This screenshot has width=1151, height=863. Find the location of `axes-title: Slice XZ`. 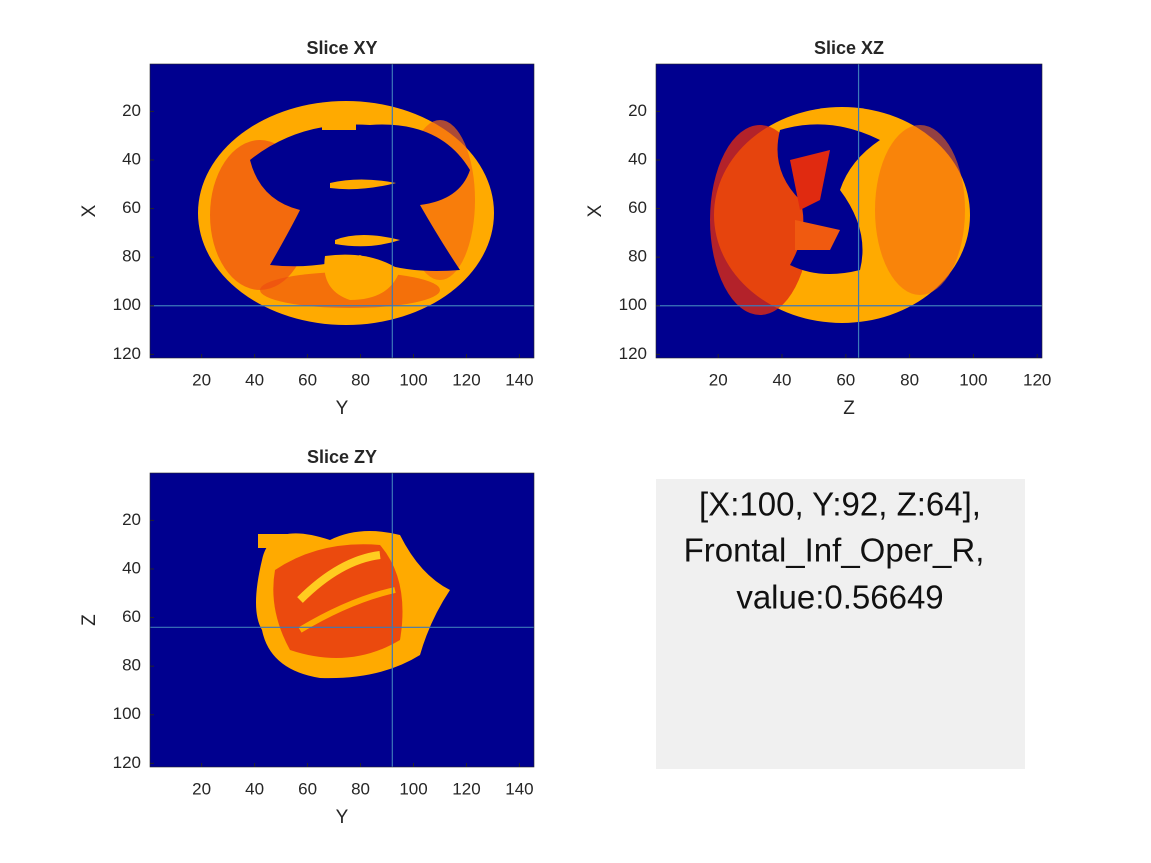

axes-title: Slice XZ is located at coordinates (849, 48).